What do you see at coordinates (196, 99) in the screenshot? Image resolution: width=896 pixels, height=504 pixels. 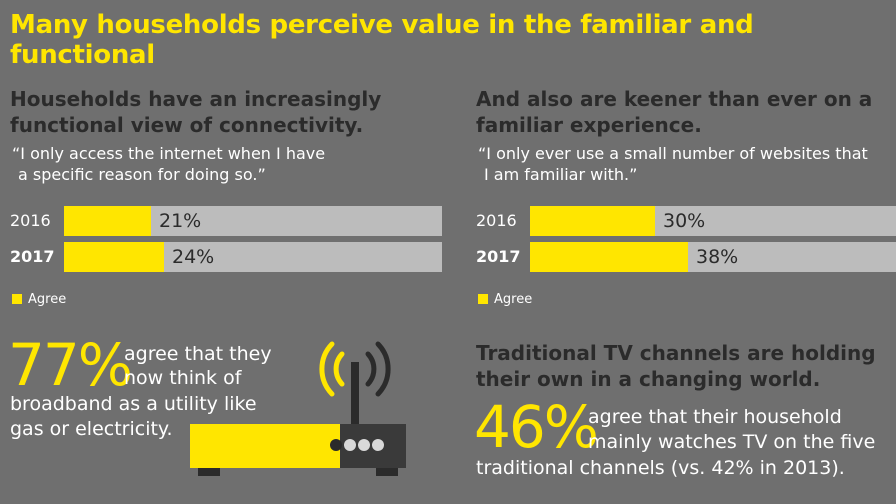 I see `left-heading-line-1: Households have an increasingly` at bounding box center [196, 99].